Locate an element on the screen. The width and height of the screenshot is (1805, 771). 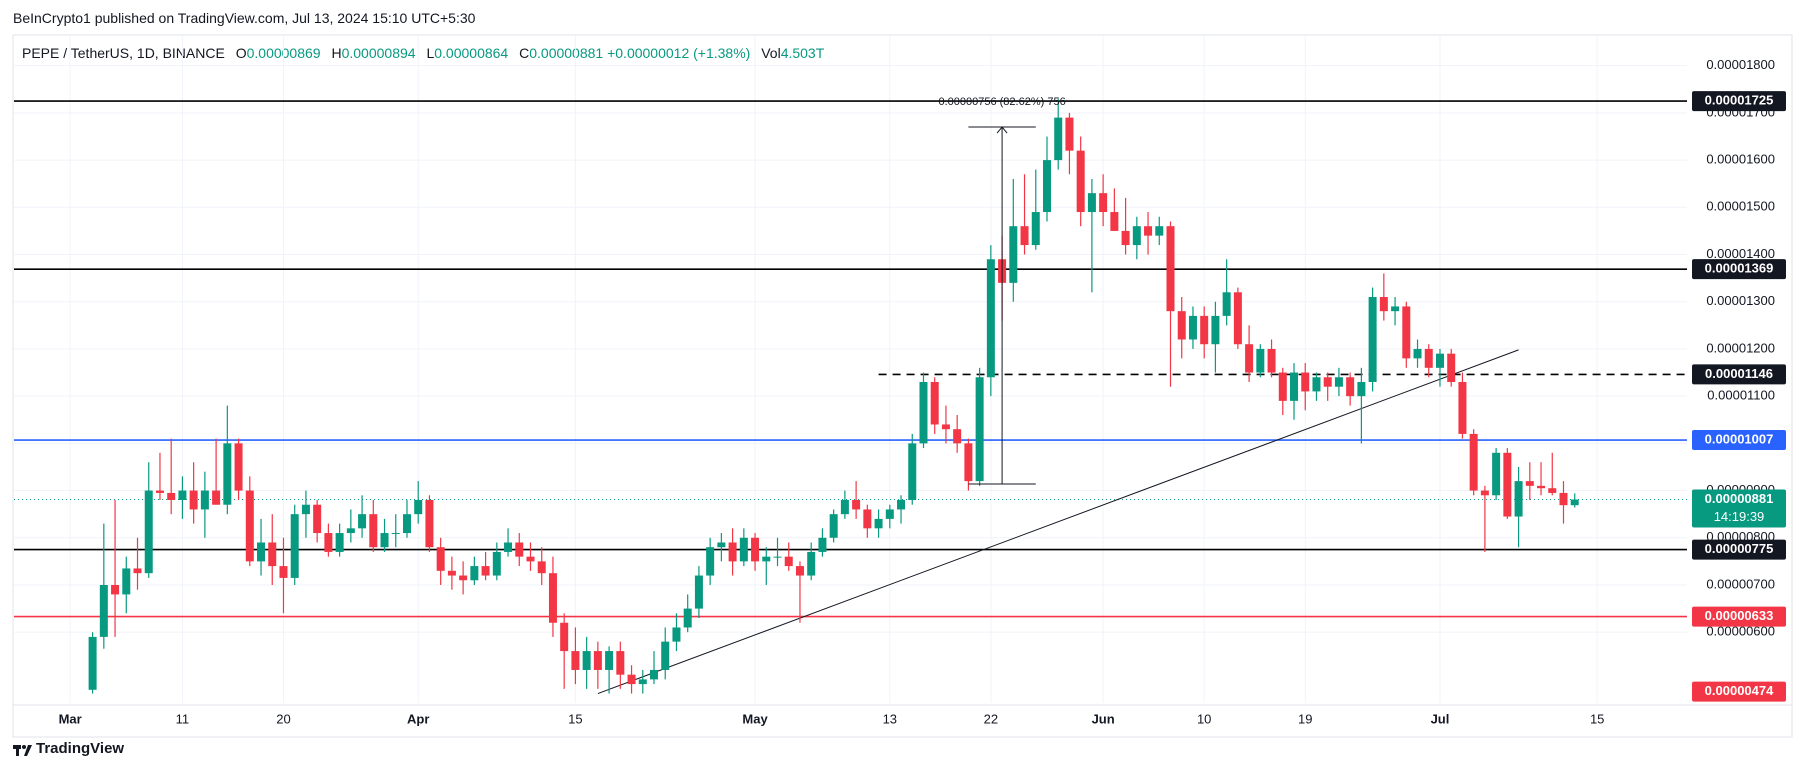
open-label: O is located at coordinates (241, 53).